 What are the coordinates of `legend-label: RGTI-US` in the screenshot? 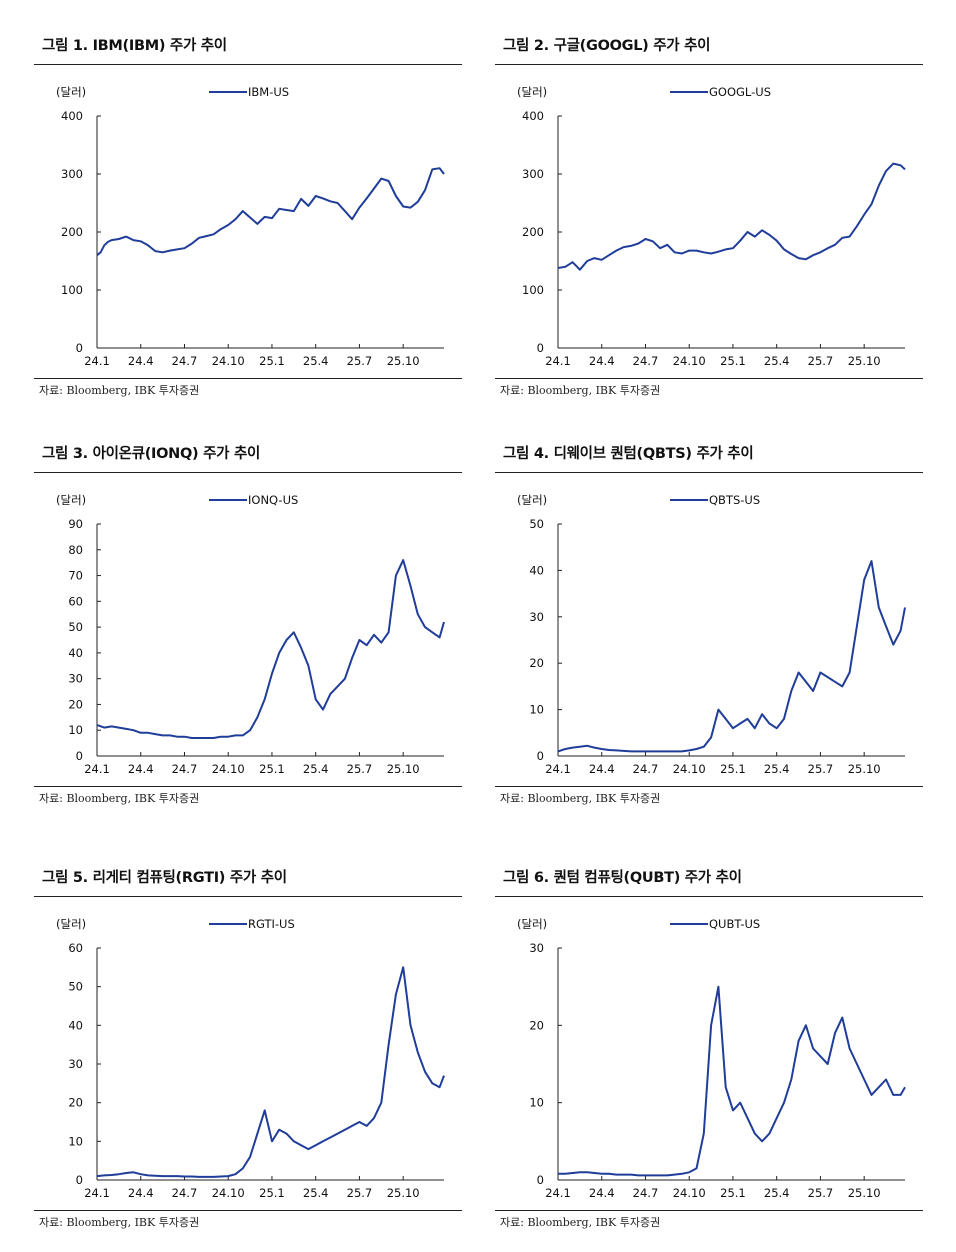 It's located at (271, 924).